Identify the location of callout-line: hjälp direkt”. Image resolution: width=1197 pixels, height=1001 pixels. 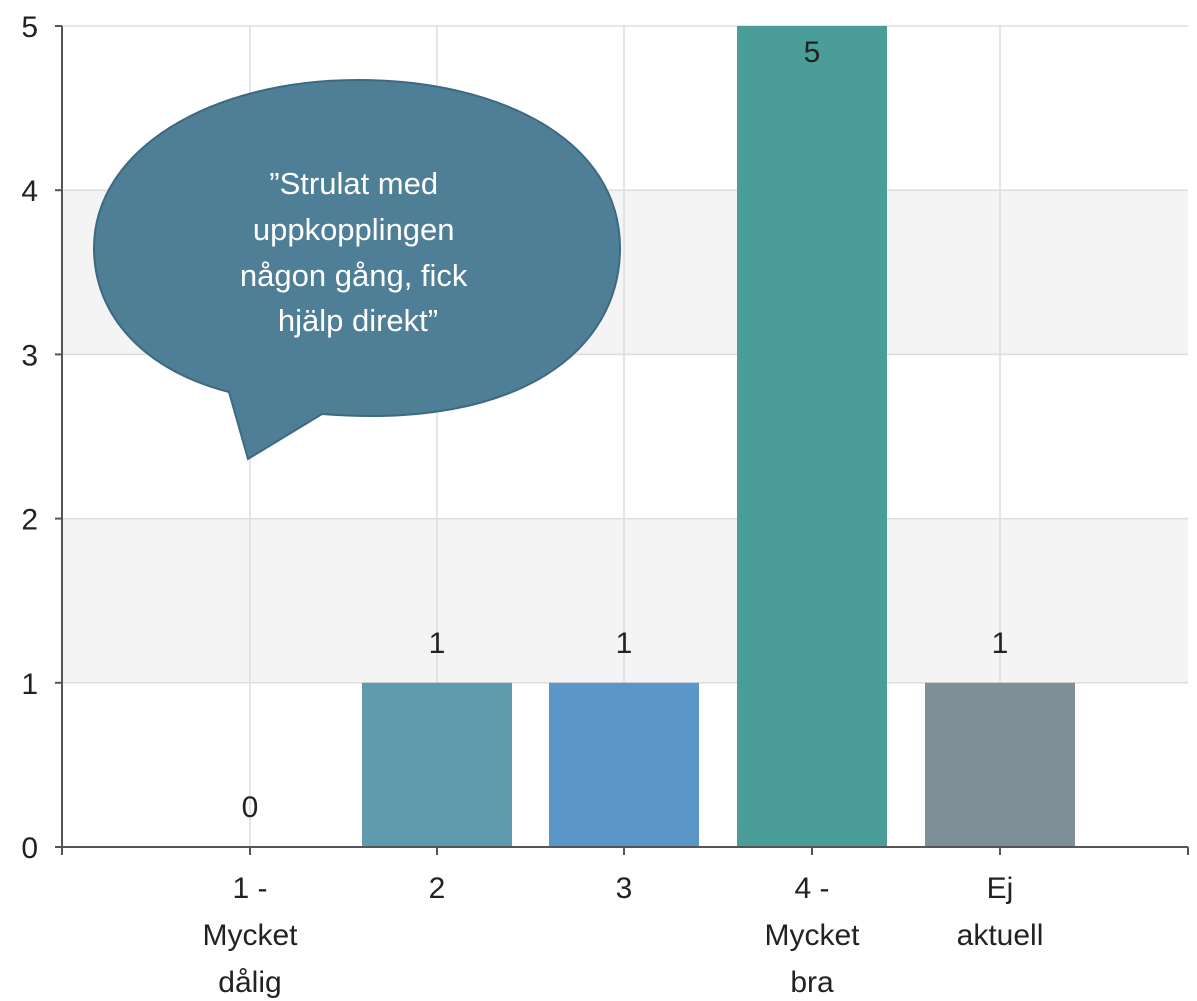
(358, 320).